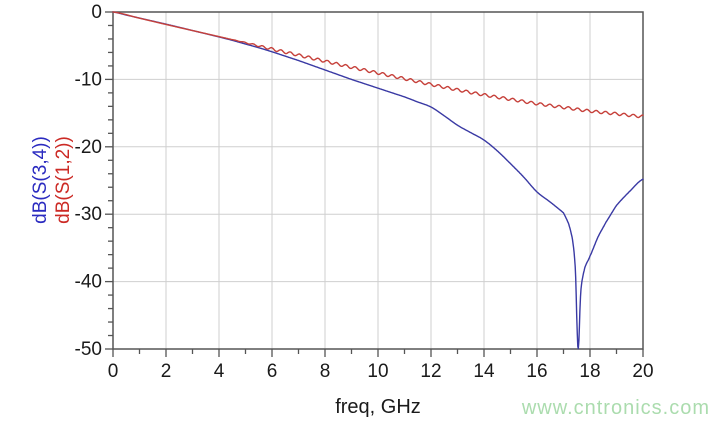  What do you see at coordinates (166, 371) in the screenshot?
I see `x-tick-label: 2` at bounding box center [166, 371].